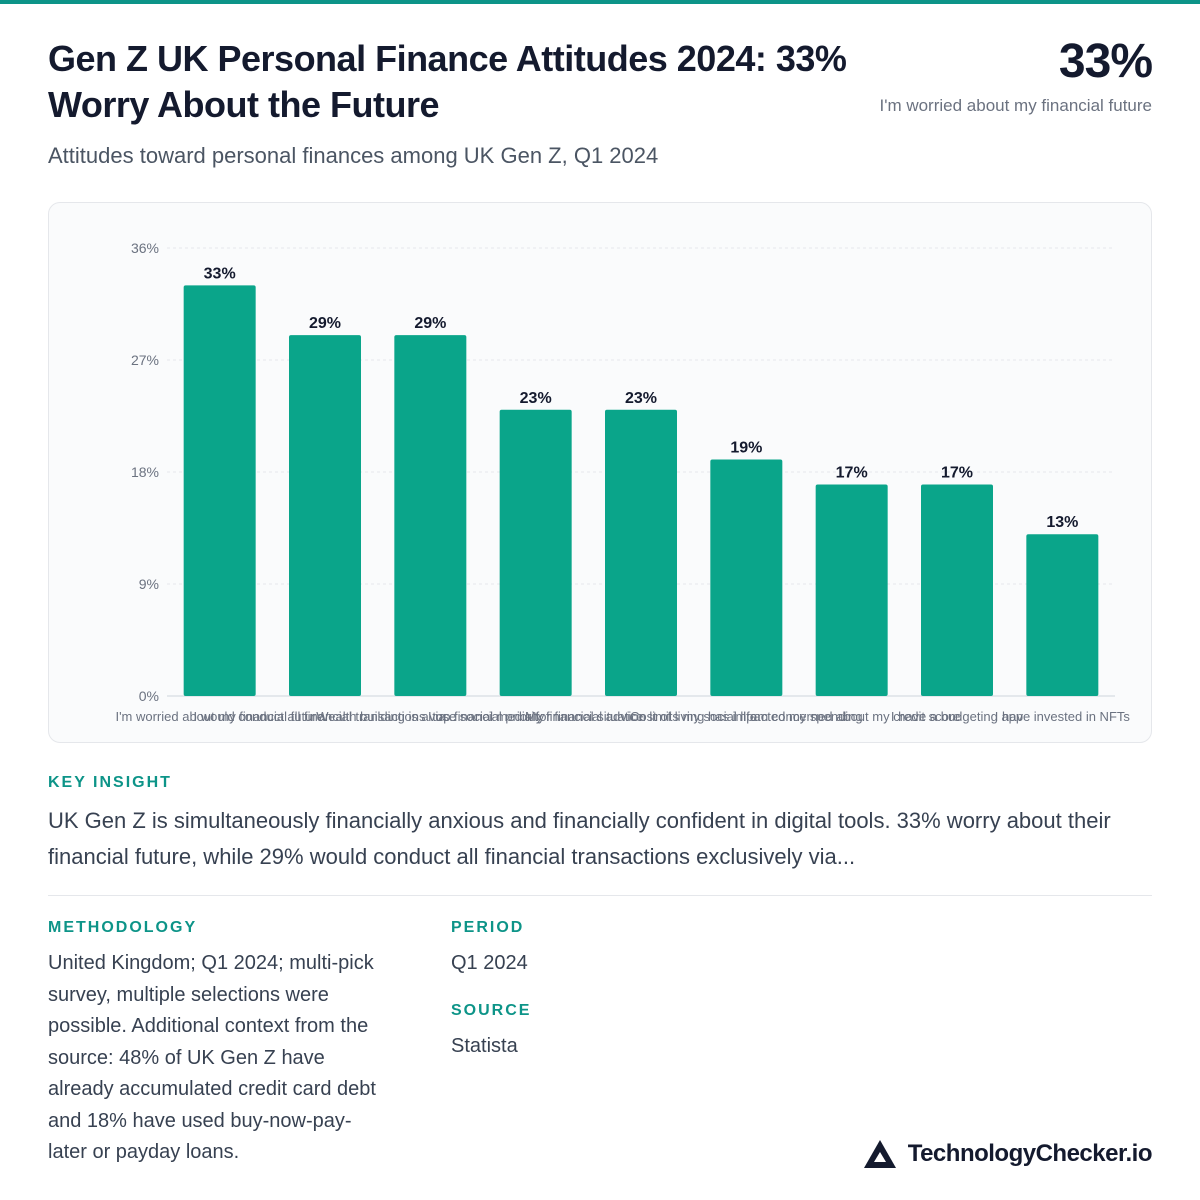 Image resolution: width=1200 pixels, height=1200 pixels. What do you see at coordinates (600, 2) in the screenshot?
I see `top-accent-bar` at bounding box center [600, 2].